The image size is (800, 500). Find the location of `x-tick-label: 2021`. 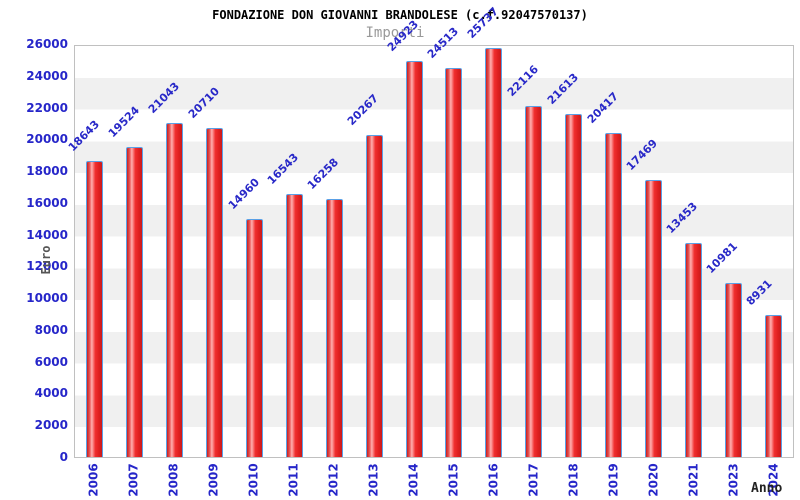

x-tick-label: 2021 is located at coordinates (694, 479).